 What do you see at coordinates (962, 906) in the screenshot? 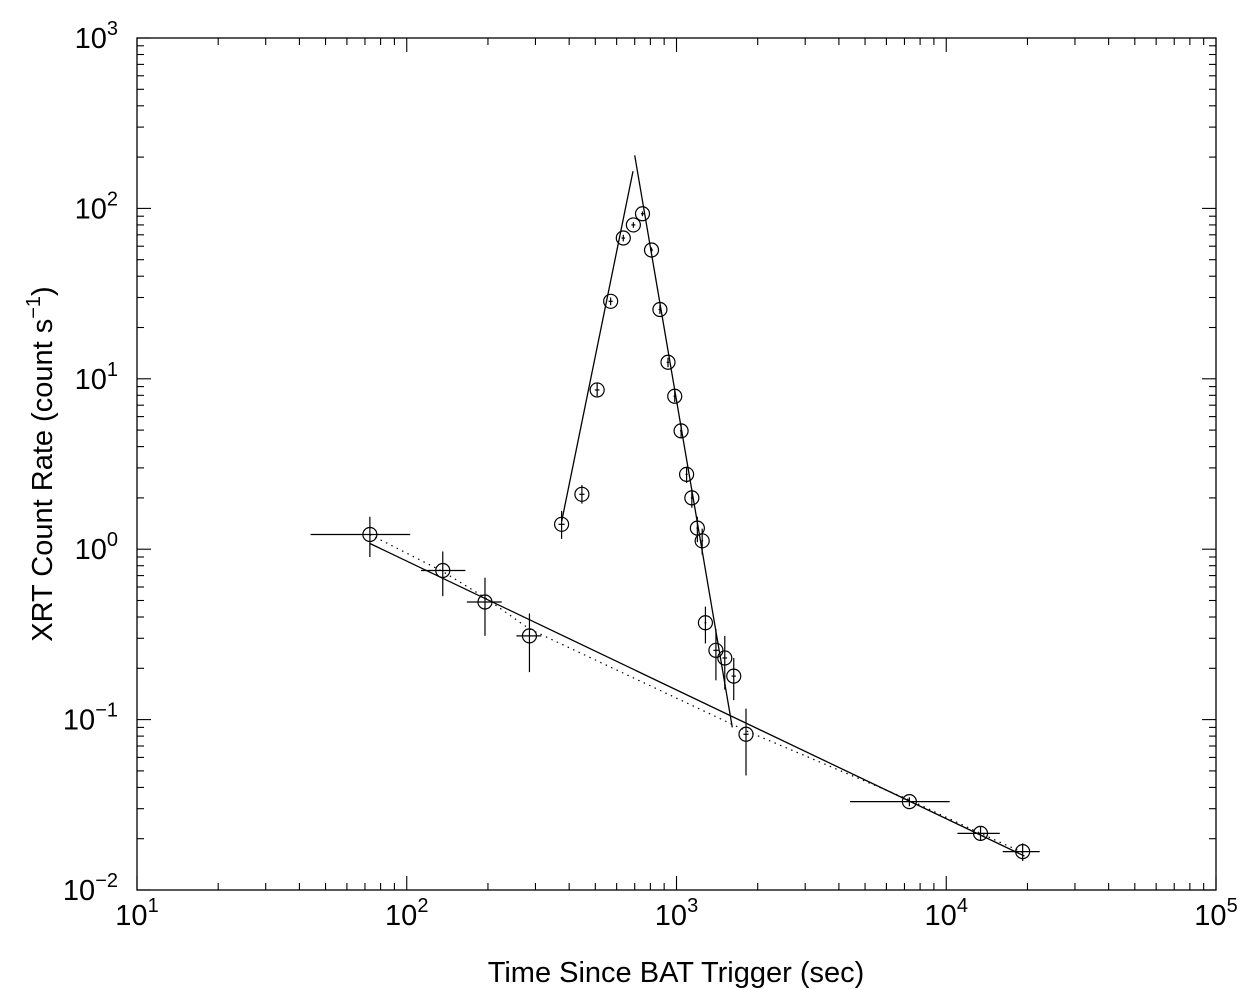
I see `x-tick-label-exponent: 4` at bounding box center [962, 906].